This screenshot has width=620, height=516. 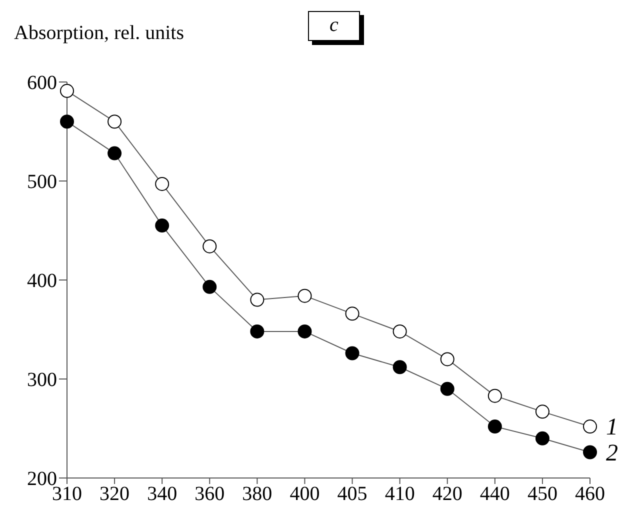 What do you see at coordinates (495, 494) in the screenshot?
I see `x-tick-label: 440` at bounding box center [495, 494].